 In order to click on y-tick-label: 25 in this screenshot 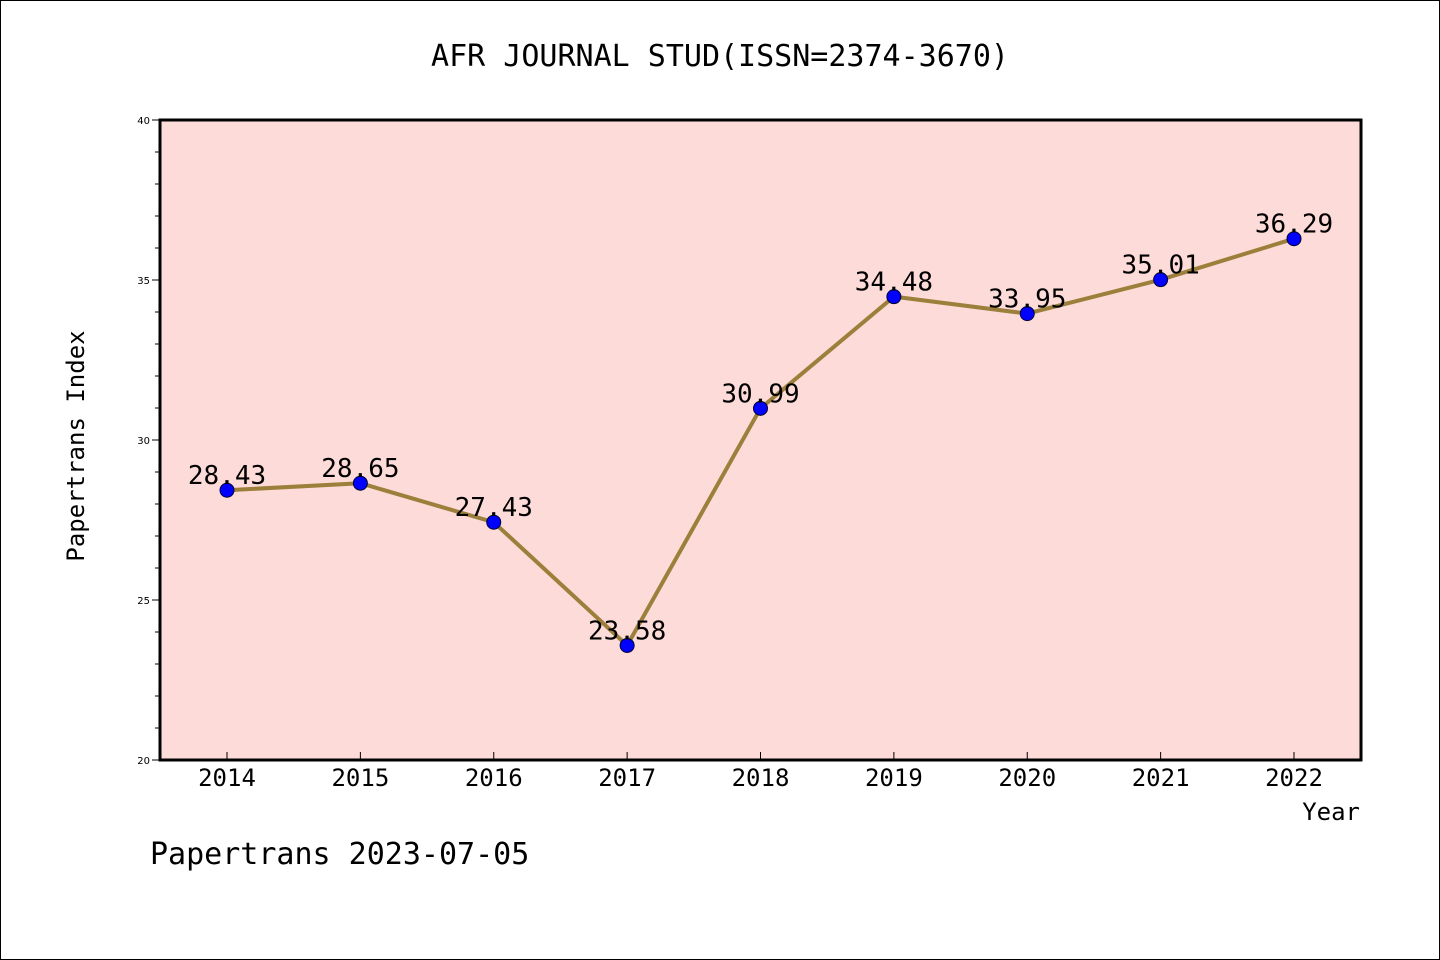, I will do `click(143, 601)`.